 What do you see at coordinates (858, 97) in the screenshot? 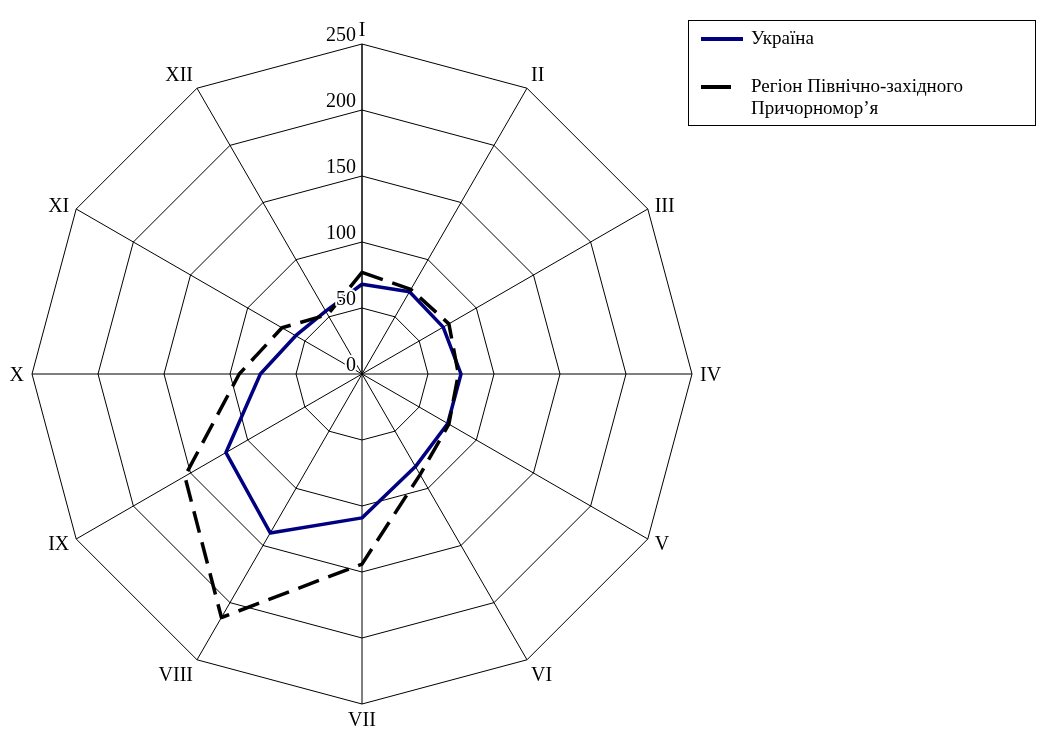
I see `legend-label: Регіон Північно-західного Причорномор’я` at bounding box center [858, 97].